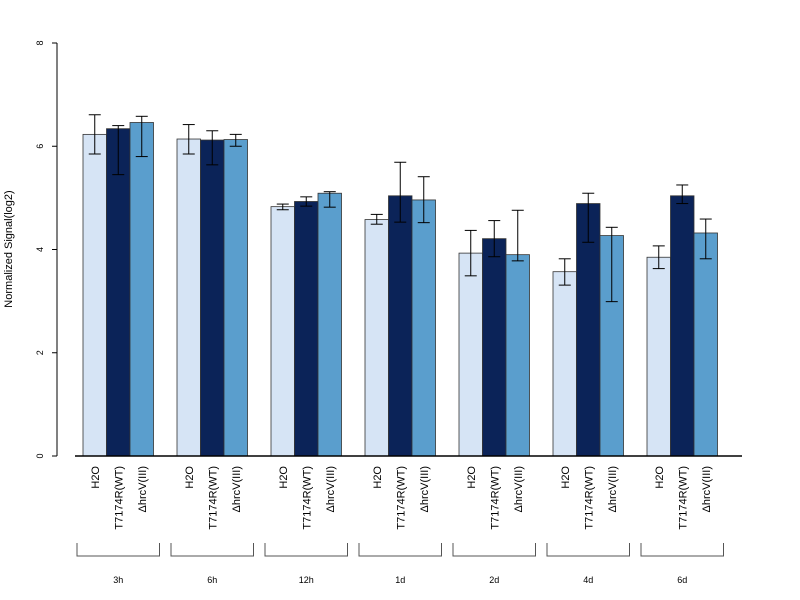  What do you see at coordinates (212, 580) in the screenshot?
I see `group-label: 6h` at bounding box center [212, 580].